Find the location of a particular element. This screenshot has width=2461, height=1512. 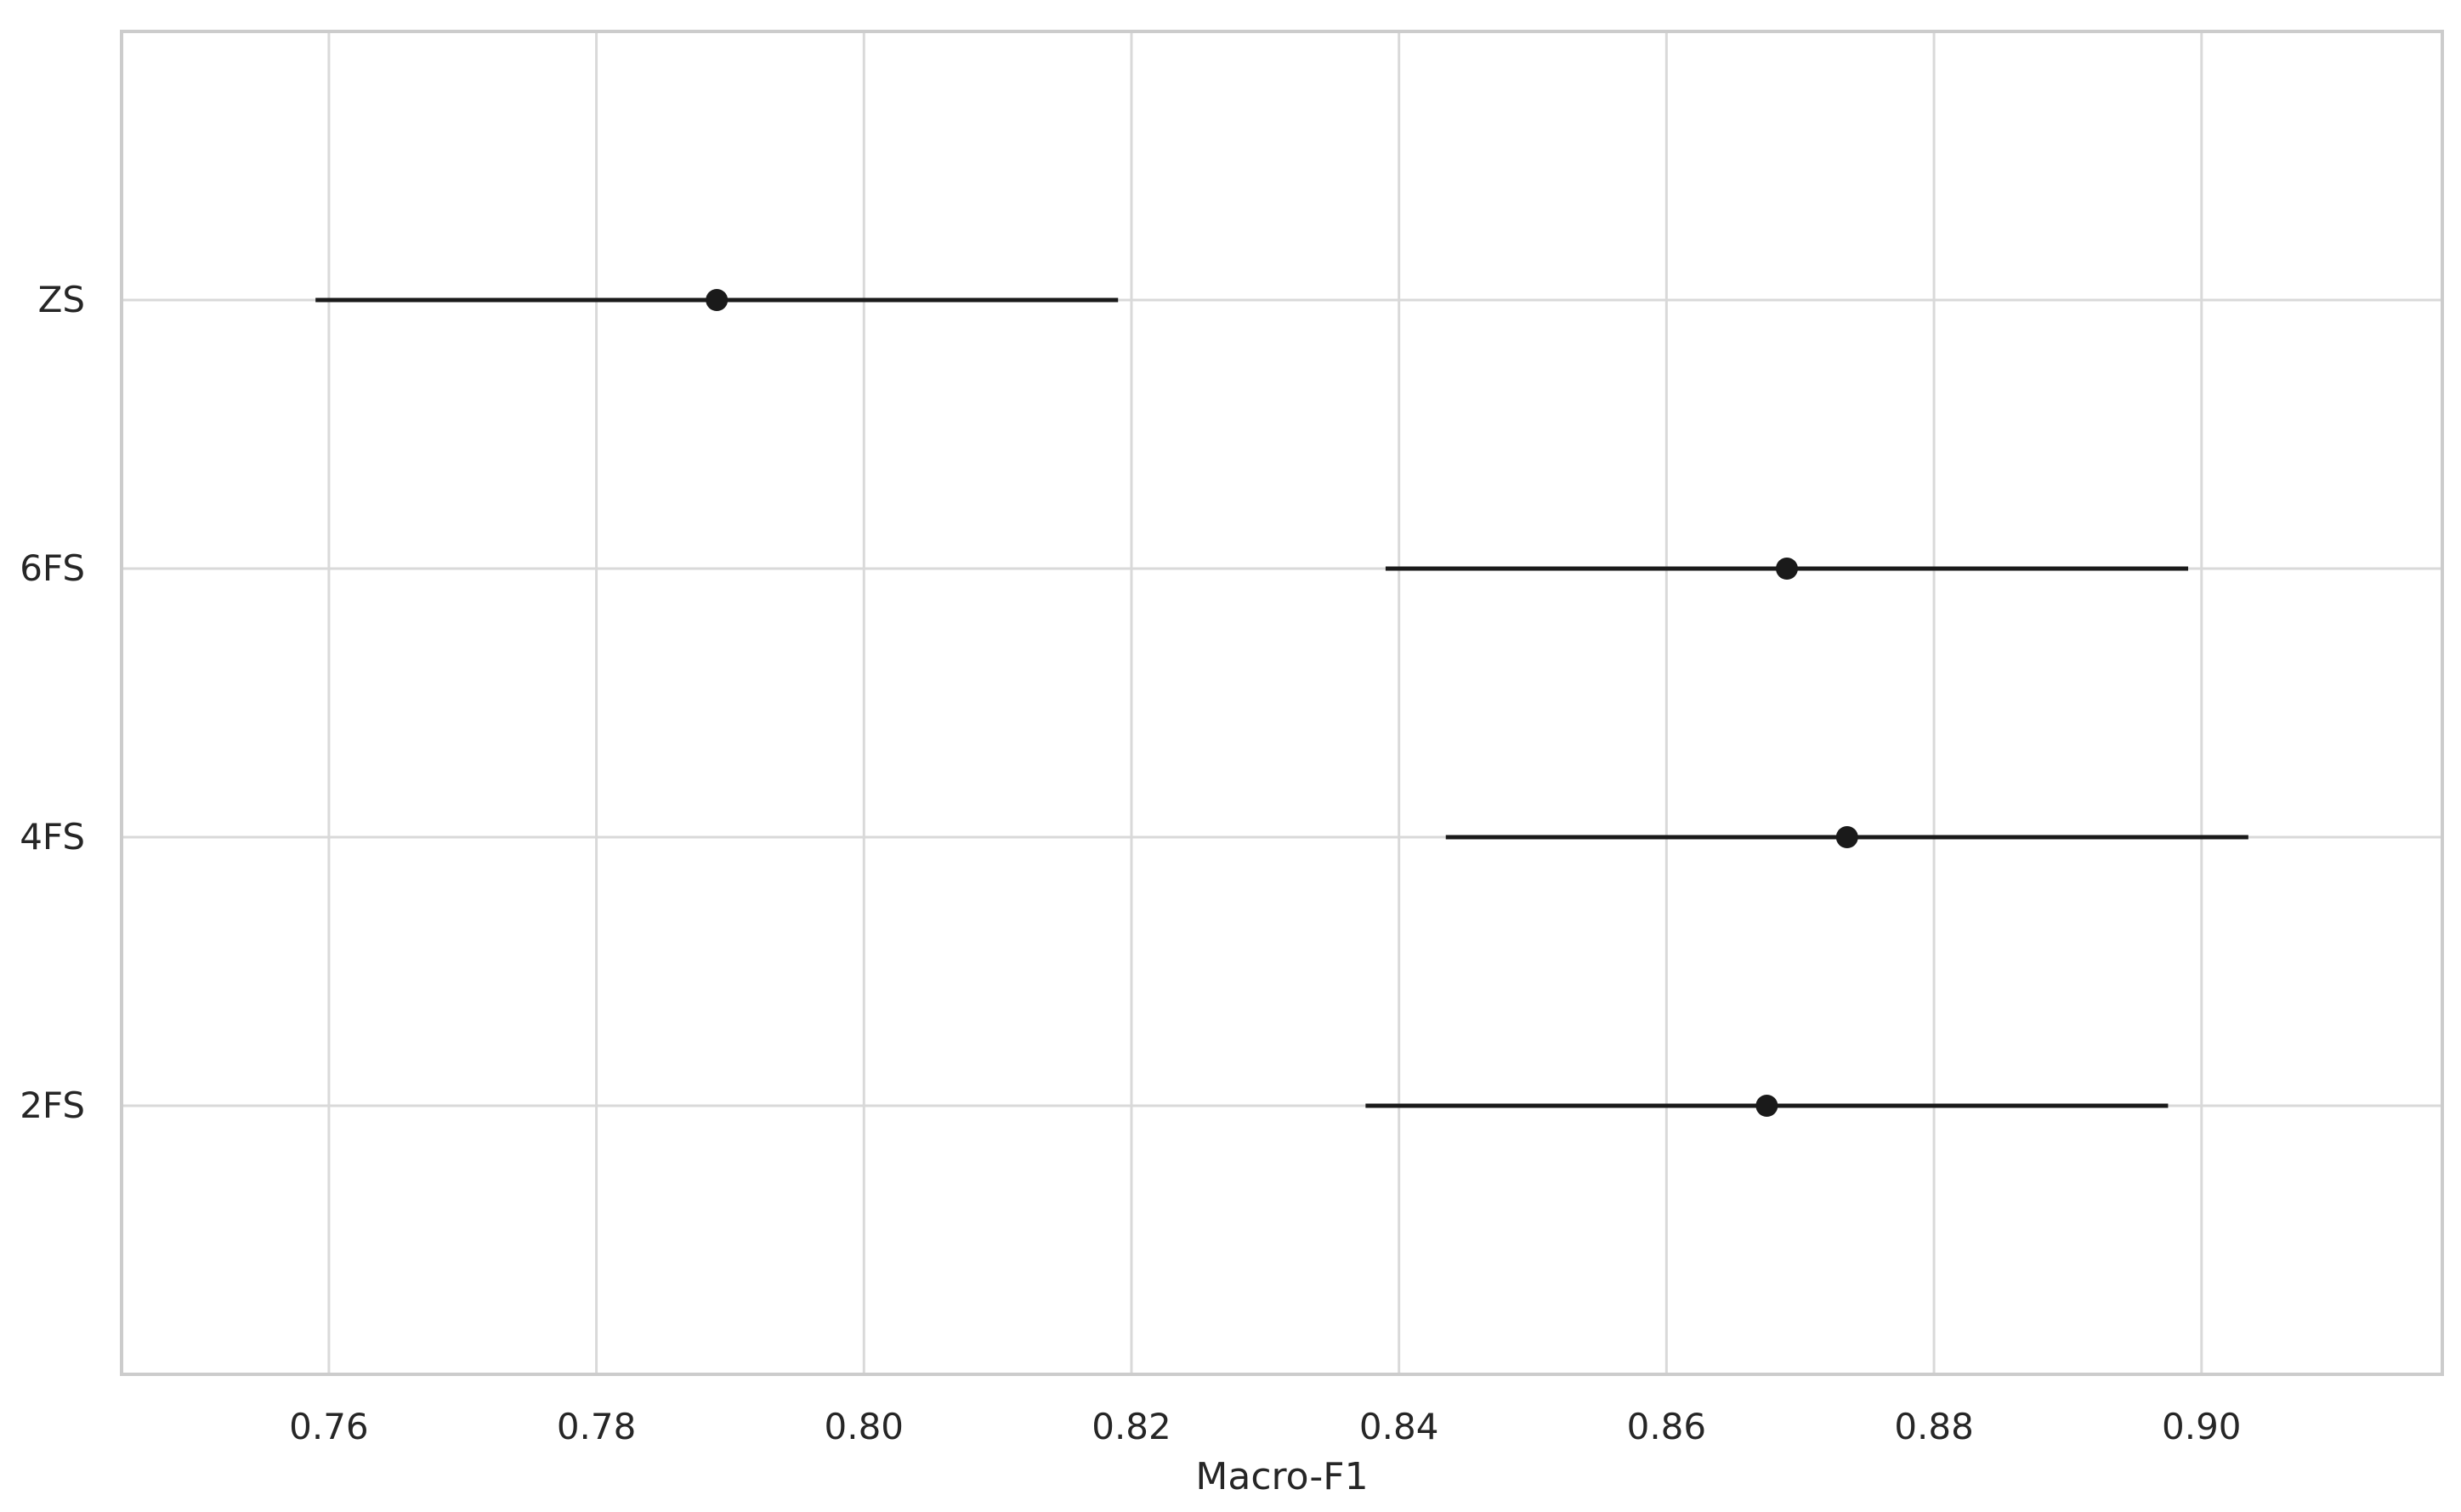

x-tick-label: 0.78 is located at coordinates (597, 1426).